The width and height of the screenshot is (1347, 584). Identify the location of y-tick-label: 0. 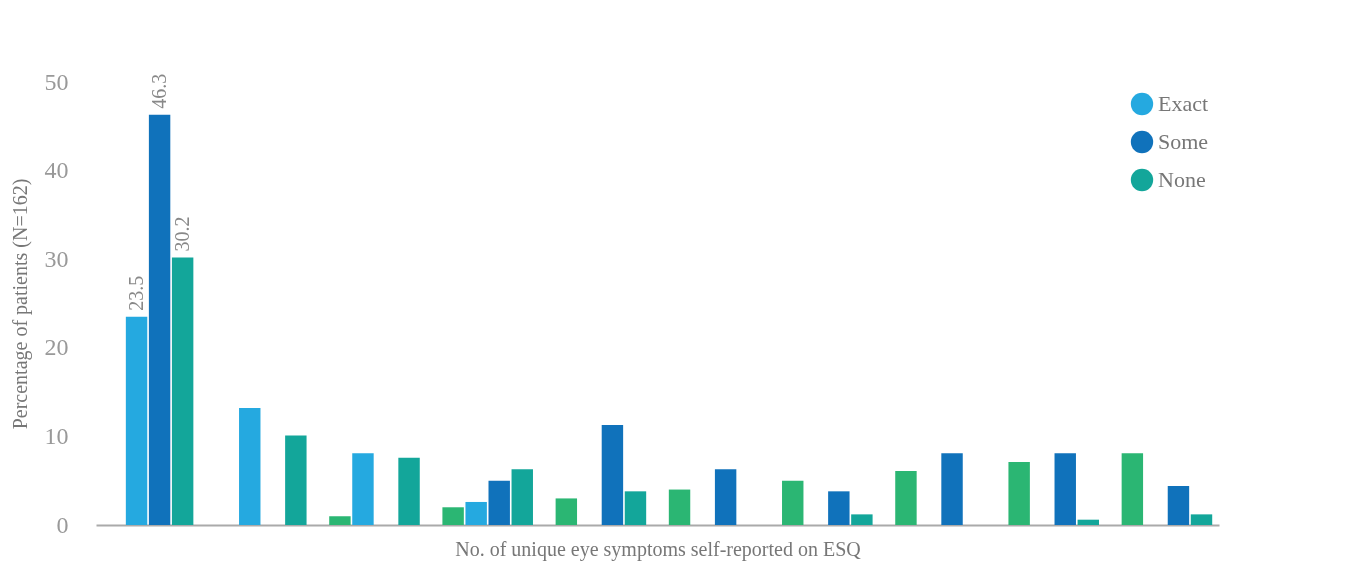
(62, 524).